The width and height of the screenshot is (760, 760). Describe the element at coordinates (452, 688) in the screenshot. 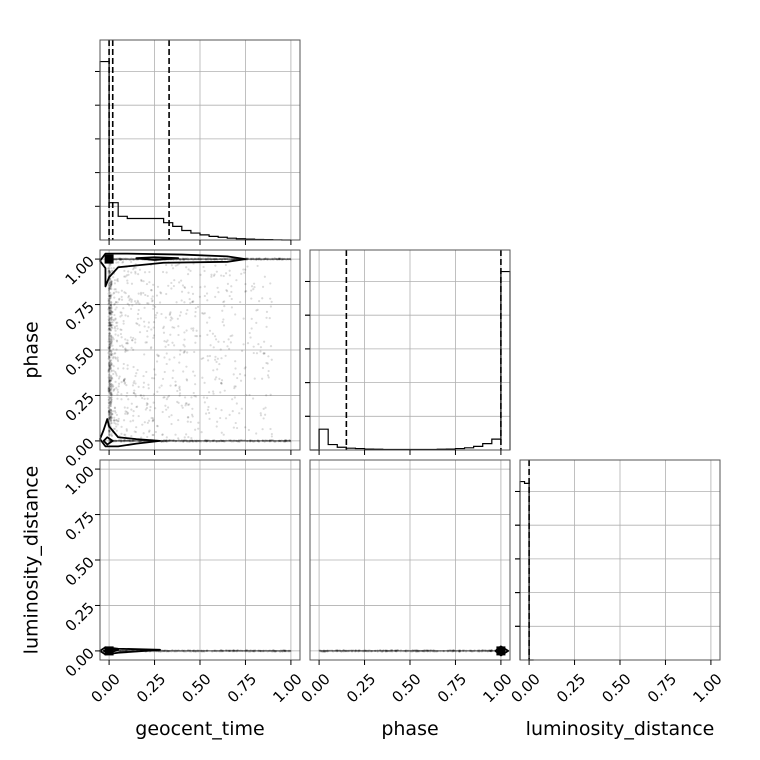

I see `x-tick-label: 0.75` at that location.